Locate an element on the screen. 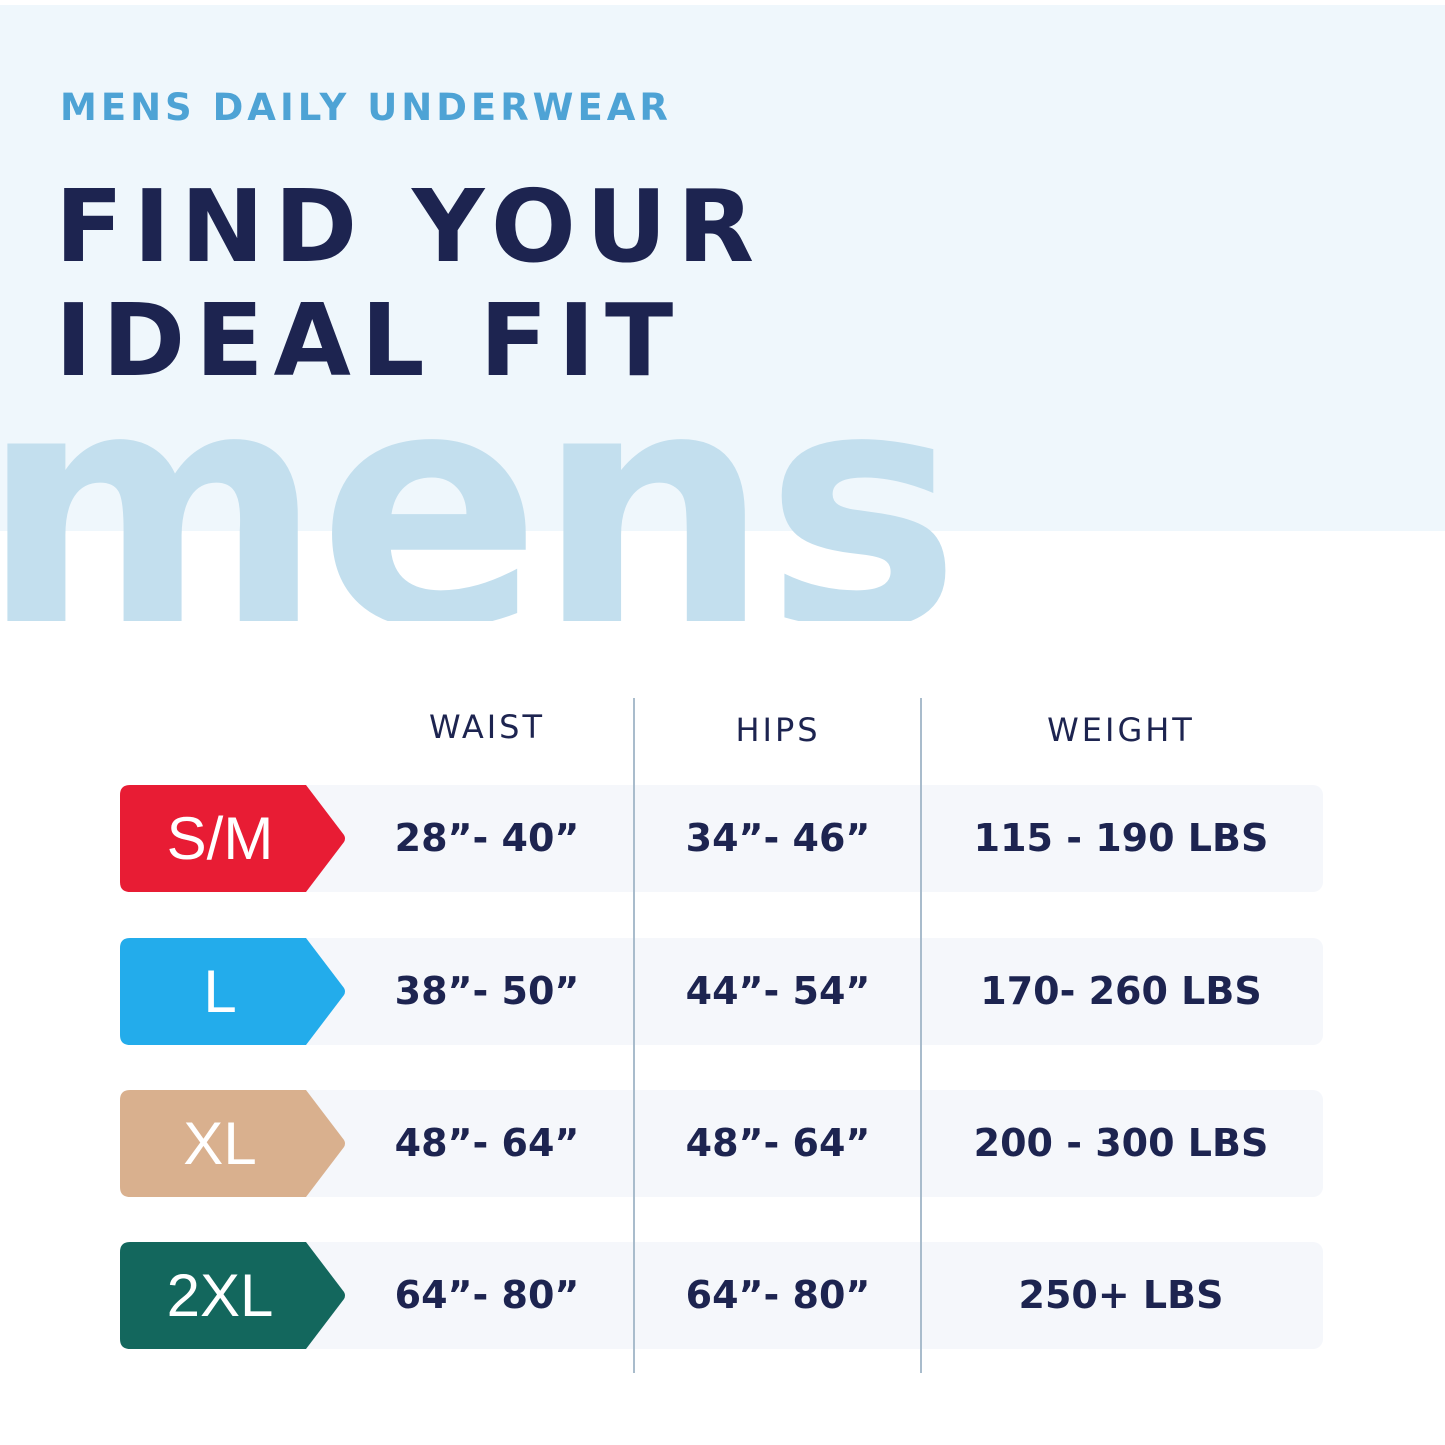 The width and height of the screenshot is (1445, 1445). size-row: 2XL 64”- 80” 64”- 80” 250+ LBS is located at coordinates (721, 1295).